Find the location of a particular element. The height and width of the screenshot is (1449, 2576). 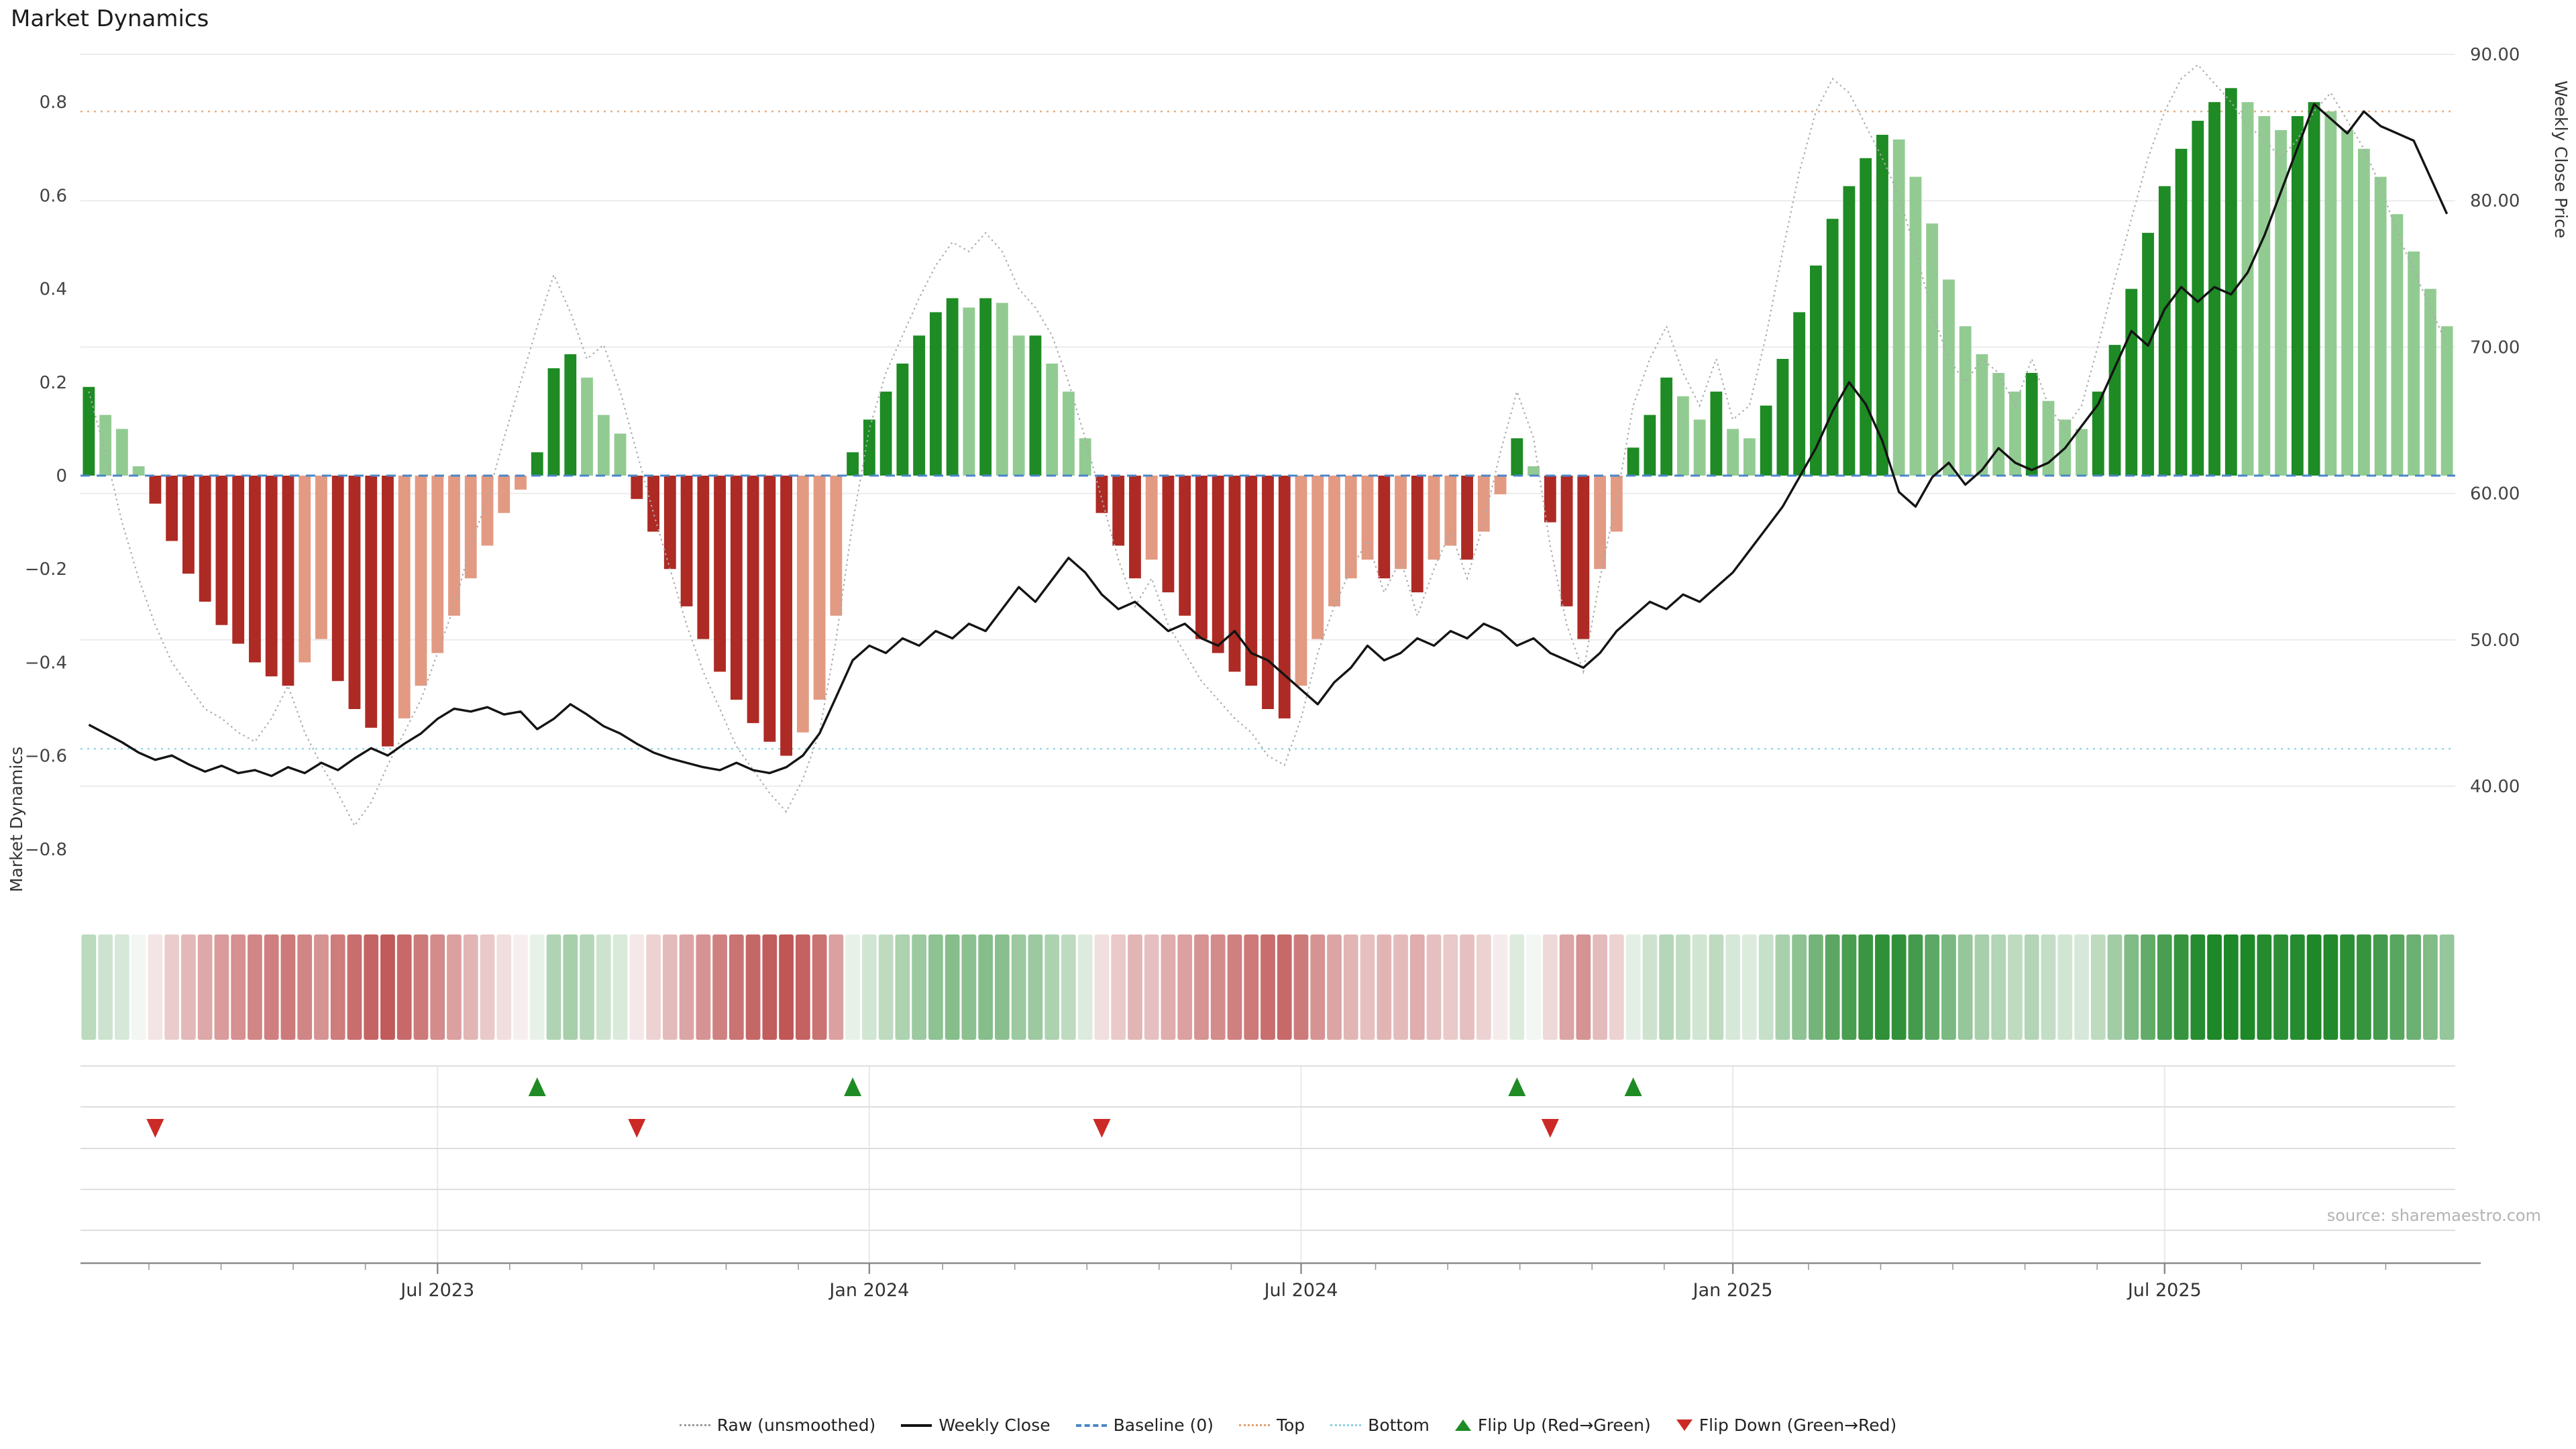

svg-text: 50.00 is located at coordinates (2495, 641).